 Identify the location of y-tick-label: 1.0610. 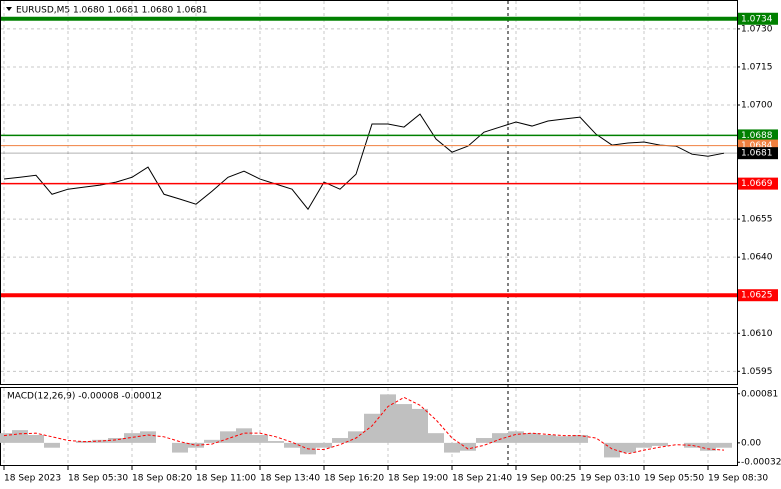
(757, 334).